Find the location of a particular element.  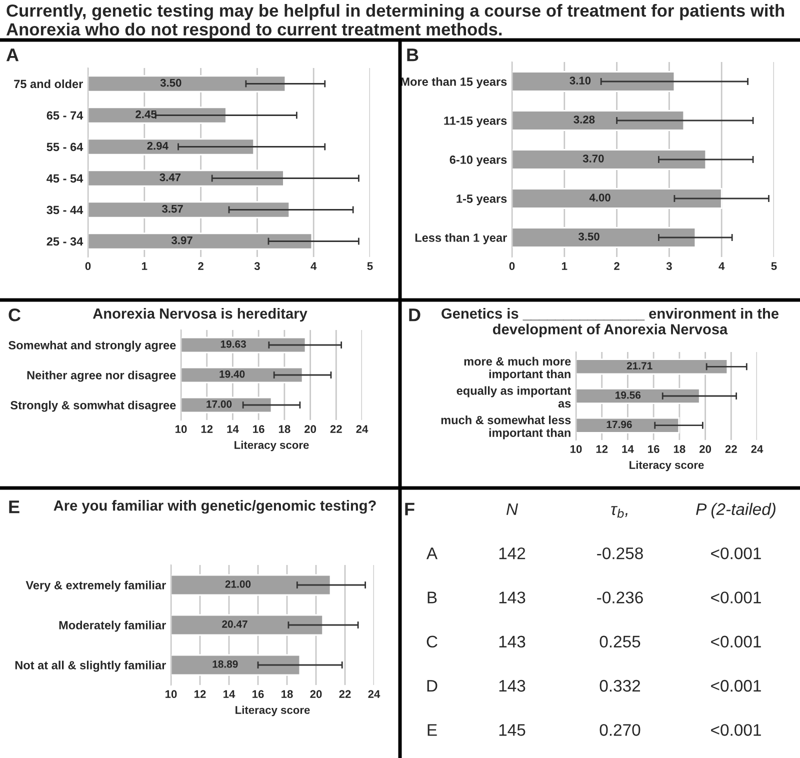

text: 0.255 is located at coordinates (620, 642).